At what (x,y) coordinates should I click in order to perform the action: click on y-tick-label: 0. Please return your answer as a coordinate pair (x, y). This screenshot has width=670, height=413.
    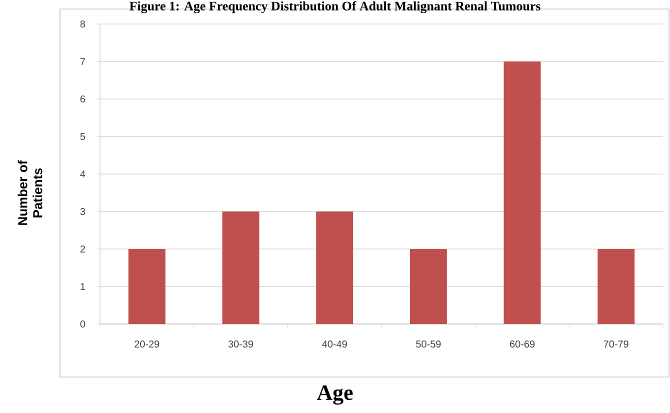
    Looking at the image, I should click on (83, 324).